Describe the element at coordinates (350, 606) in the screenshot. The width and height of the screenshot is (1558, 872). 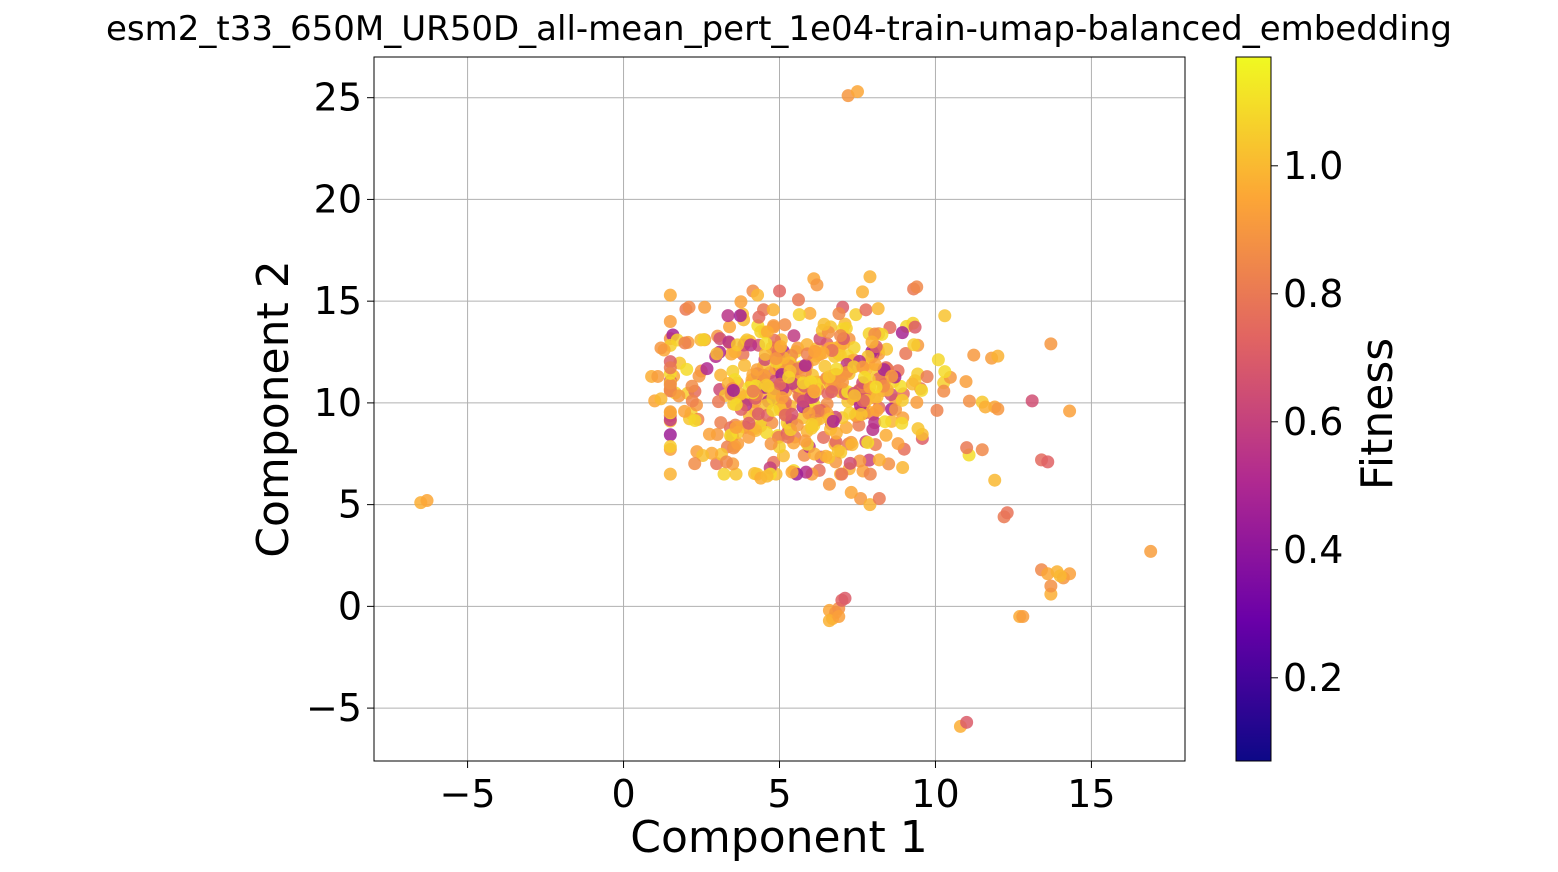
I see `y-tick-label: 0` at that location.